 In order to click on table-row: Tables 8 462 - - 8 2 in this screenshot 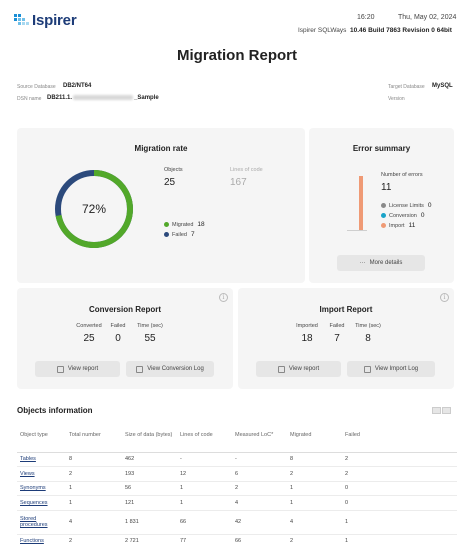, I will do `click(237, 459)`.